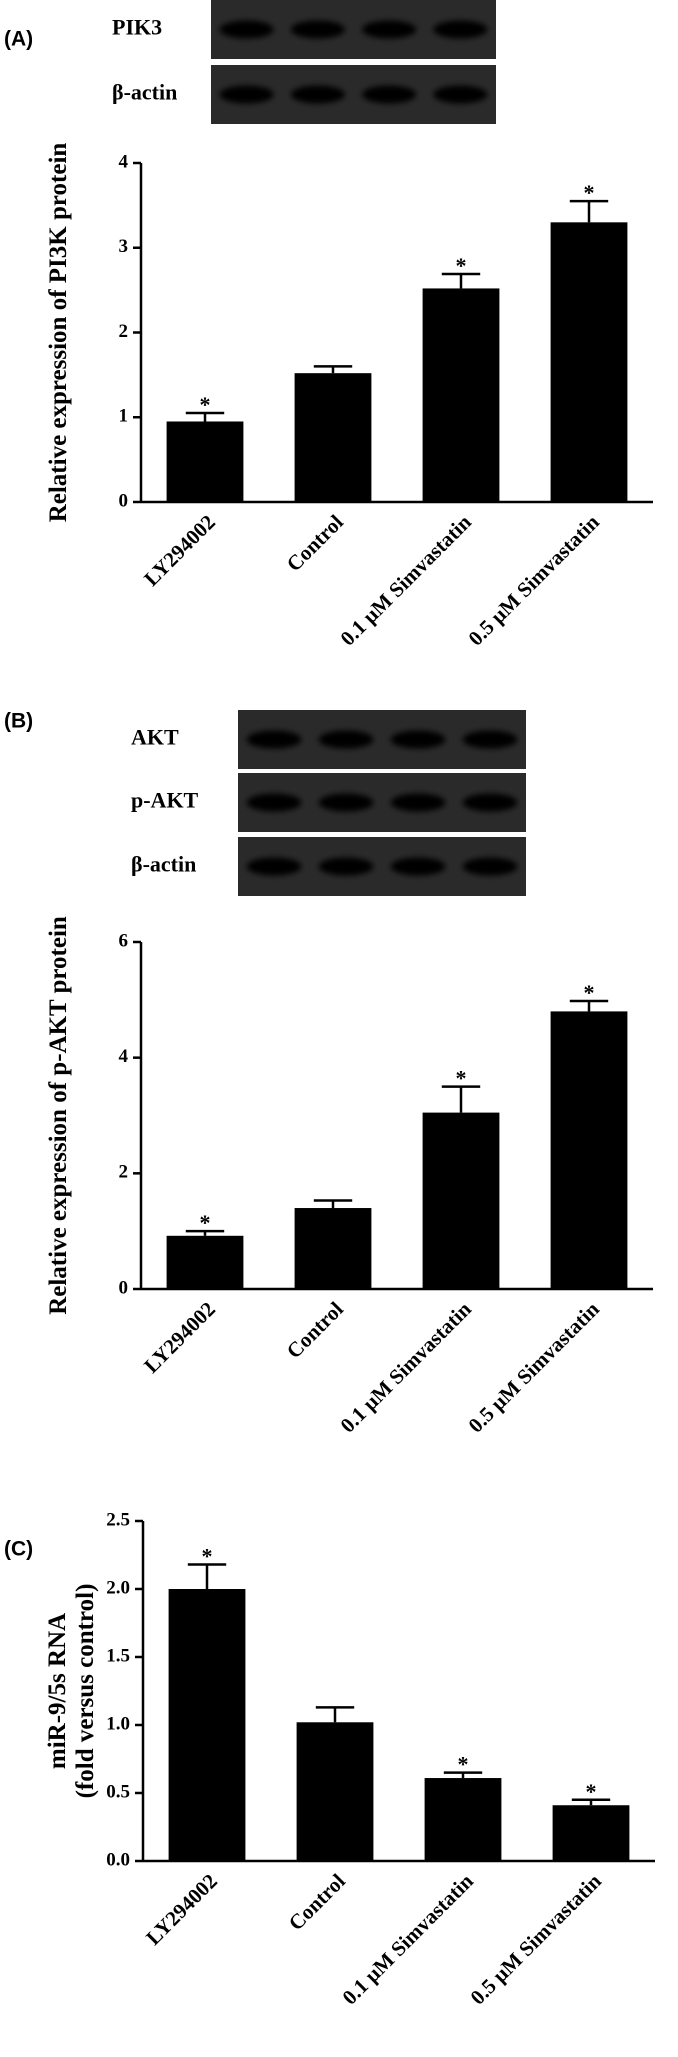 The height and width of the screenshot is (2057, 678). Describe the element at coordinates (124, 246) in the screenshot. I see `y-tick-label: 3` at that location.